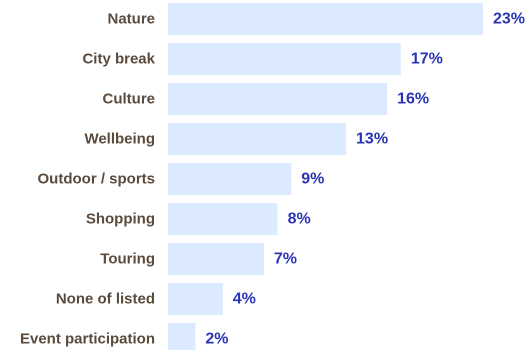  I want to click on category-label: Wellbeing, so click(119, 139).